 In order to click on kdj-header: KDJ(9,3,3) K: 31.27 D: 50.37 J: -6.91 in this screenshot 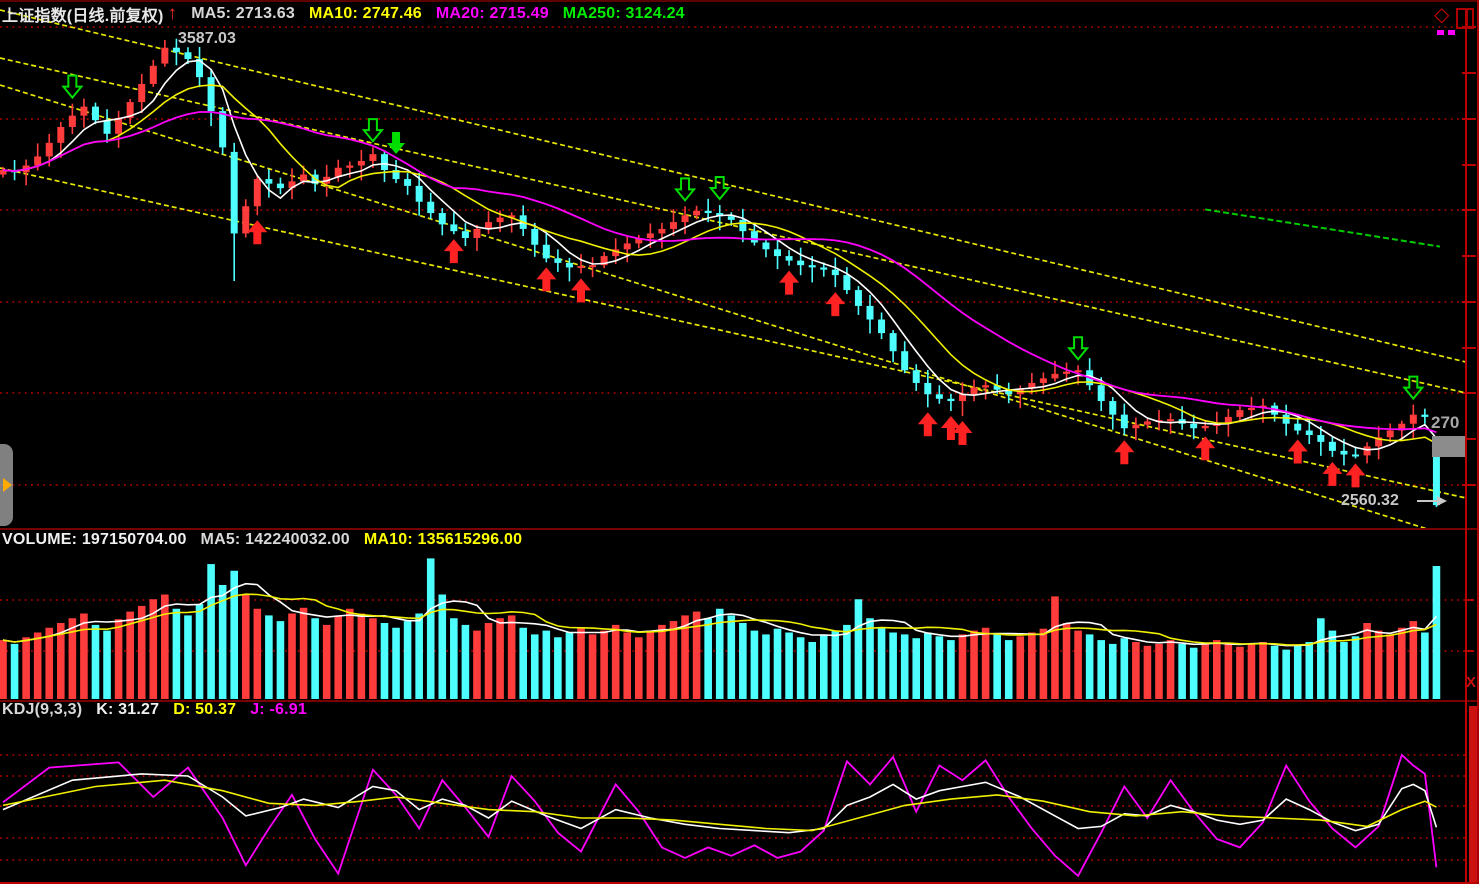, I will do `click(161, 710)`.